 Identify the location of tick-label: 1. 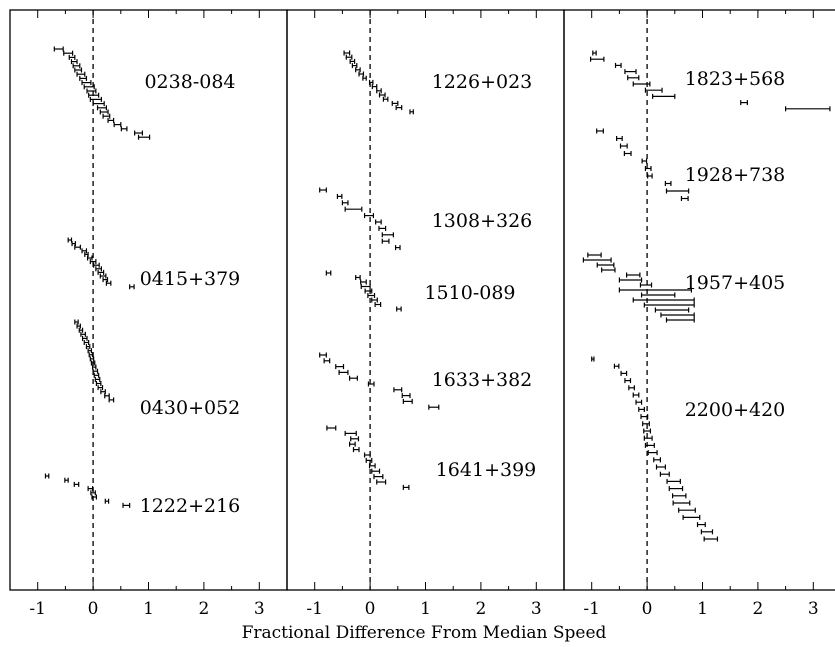
(148, 609).